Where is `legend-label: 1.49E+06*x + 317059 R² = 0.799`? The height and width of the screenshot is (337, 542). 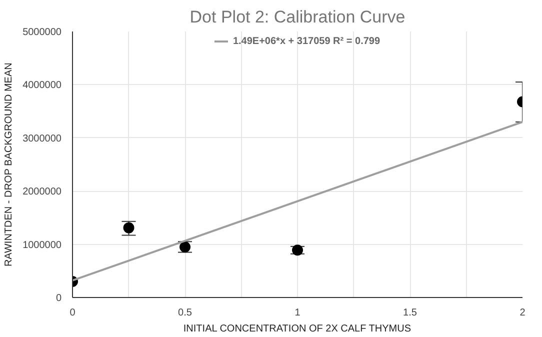
legend-label: 1.49E+06*x + 317059 R² = 0.799 is located at coordinates (306, 41).